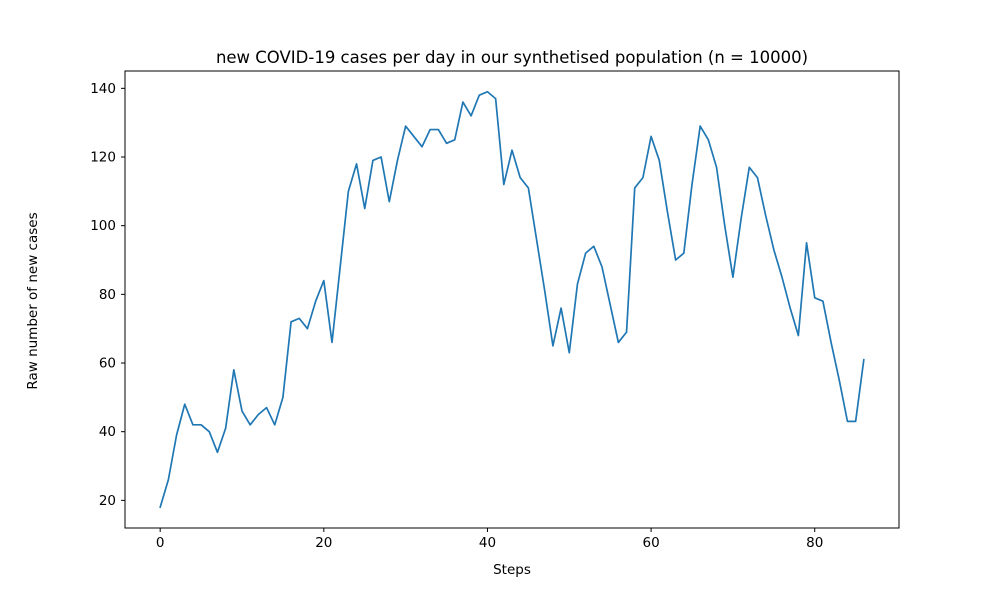 This screenshot has width=1000, height=600. I want to click on x-tick-label: 60, so click(650, 543).